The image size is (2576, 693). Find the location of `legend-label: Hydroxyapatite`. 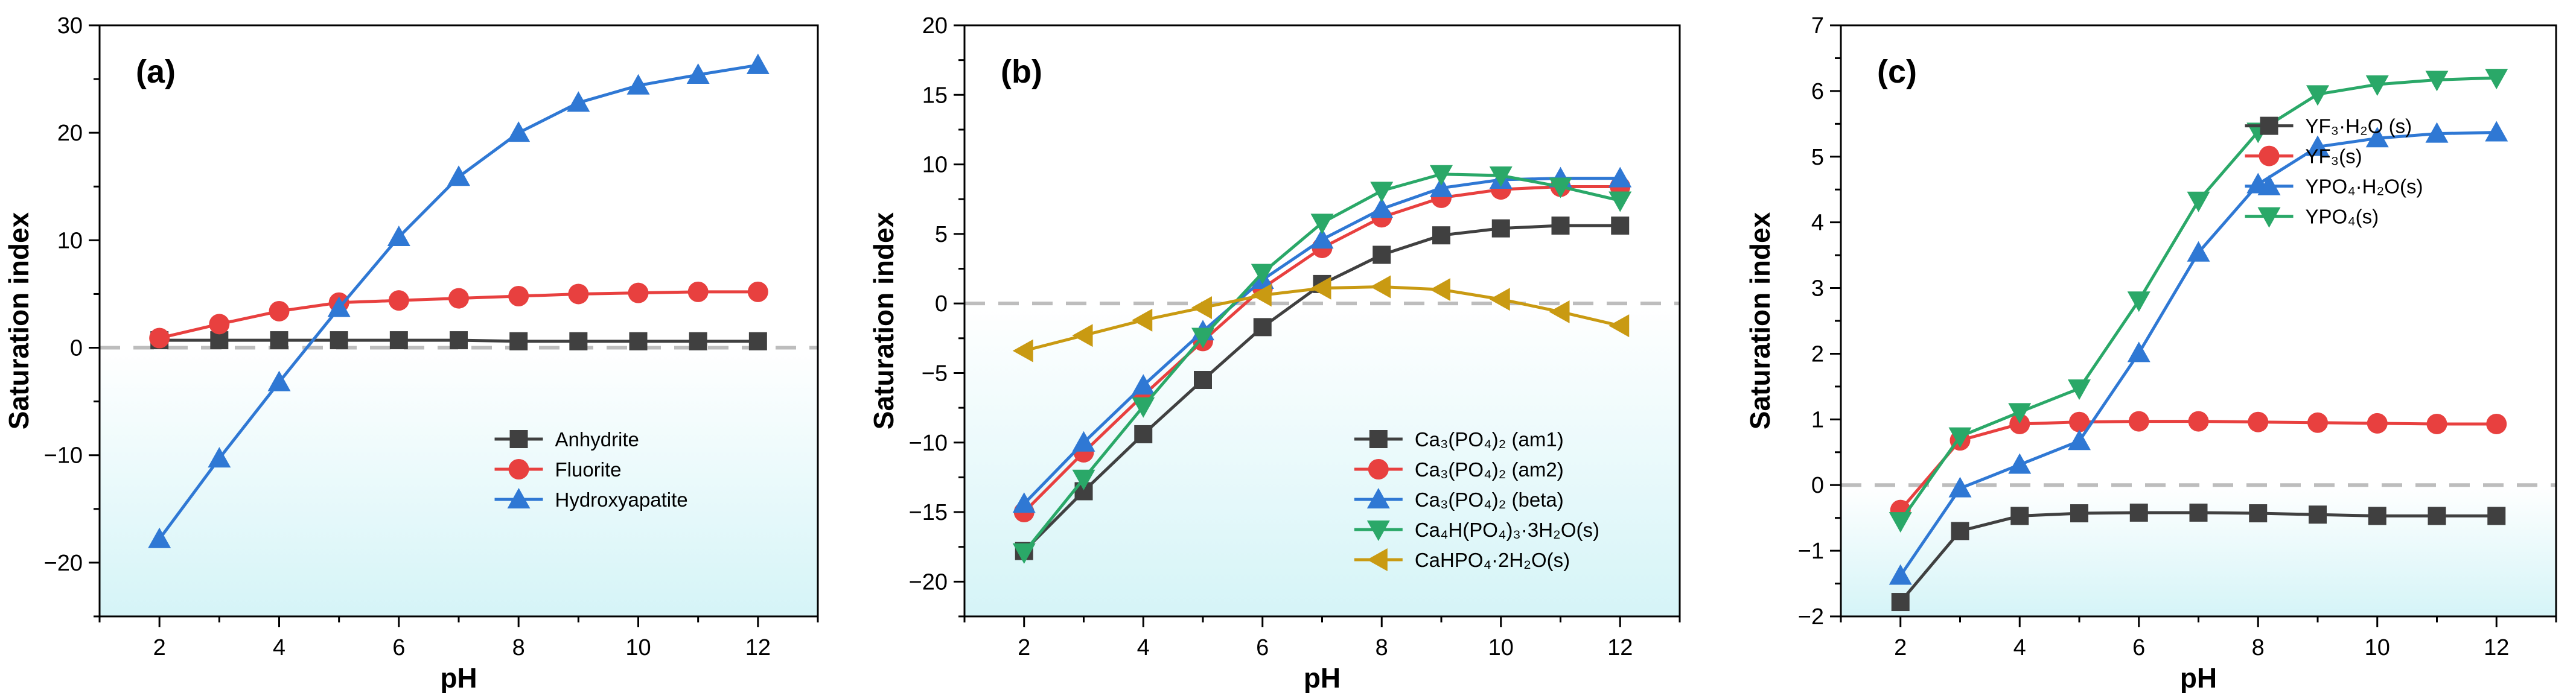

legend-label: Hydroxyapatite is located at coordinates (621, 500).